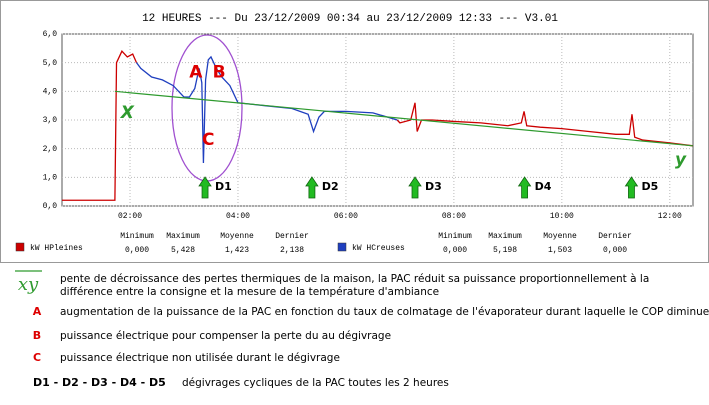  What do you see at coordinates (454, 216) in the screenshot?
I see `x-tick-label: 08:00` at bounding box center [454, 216].